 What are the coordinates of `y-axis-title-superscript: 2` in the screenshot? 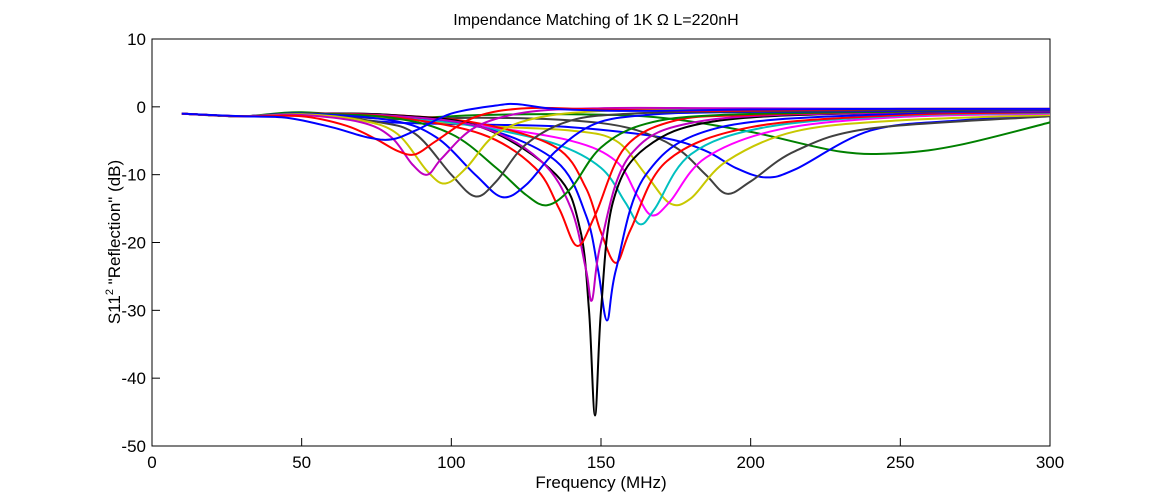 It's located at (110, 292).